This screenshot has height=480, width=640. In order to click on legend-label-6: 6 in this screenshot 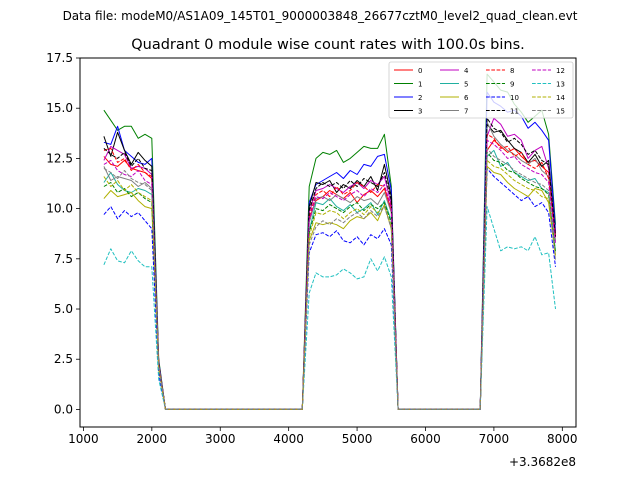, I will do `click(466, 98)`.